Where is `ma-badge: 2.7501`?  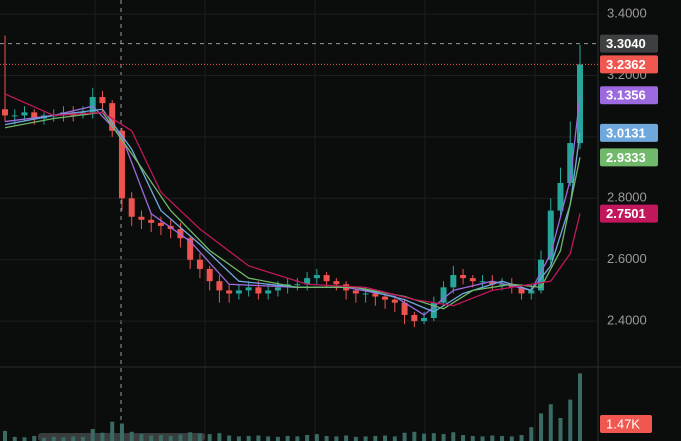 ma-badge: 2.7501 is located at coordinates (626, 213).